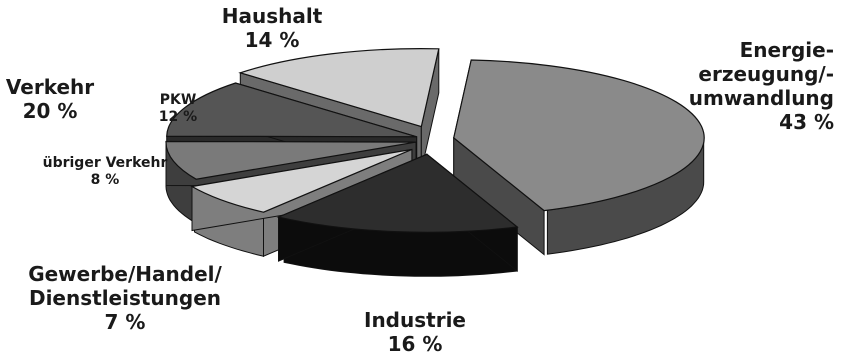 Image resolution: width=842 pixels, height=356 pixels. What do you see at coordinates (178, 108) in the screenshot?
I see `label-pkw: PKW 12 %` at bounding box center [178, 108].